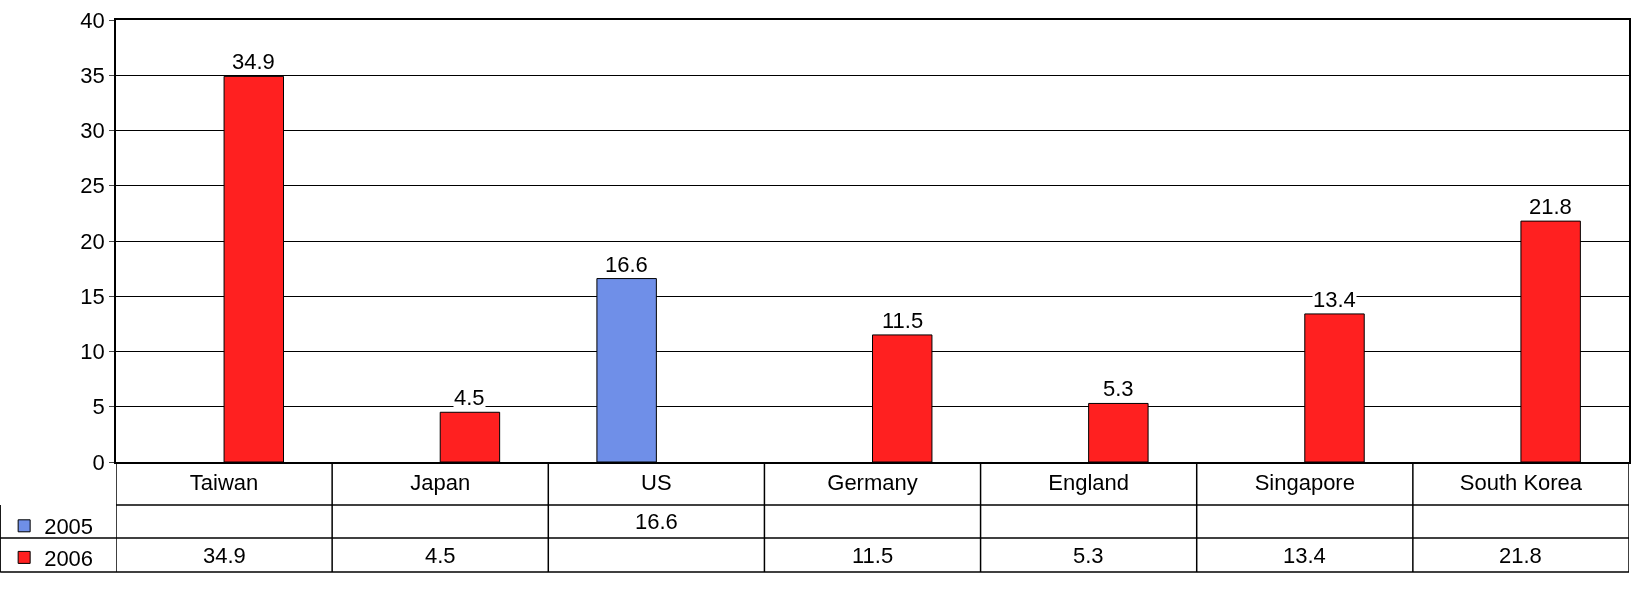  I want to click on x-tick-label: Taiwan, so click(224, 483).